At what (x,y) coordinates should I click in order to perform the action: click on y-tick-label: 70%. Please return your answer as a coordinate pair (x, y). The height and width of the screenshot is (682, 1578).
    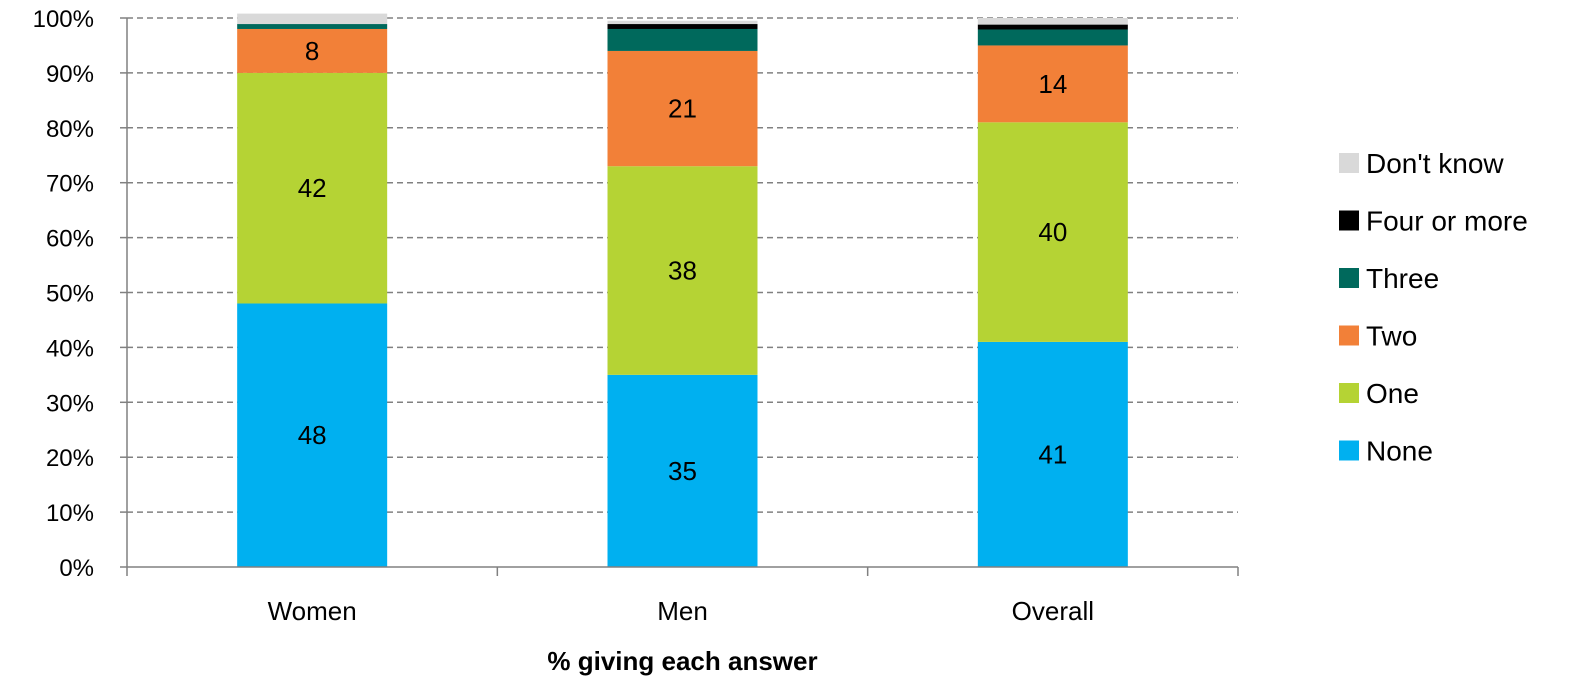
    Looking at the image, I should click on (70, 184).